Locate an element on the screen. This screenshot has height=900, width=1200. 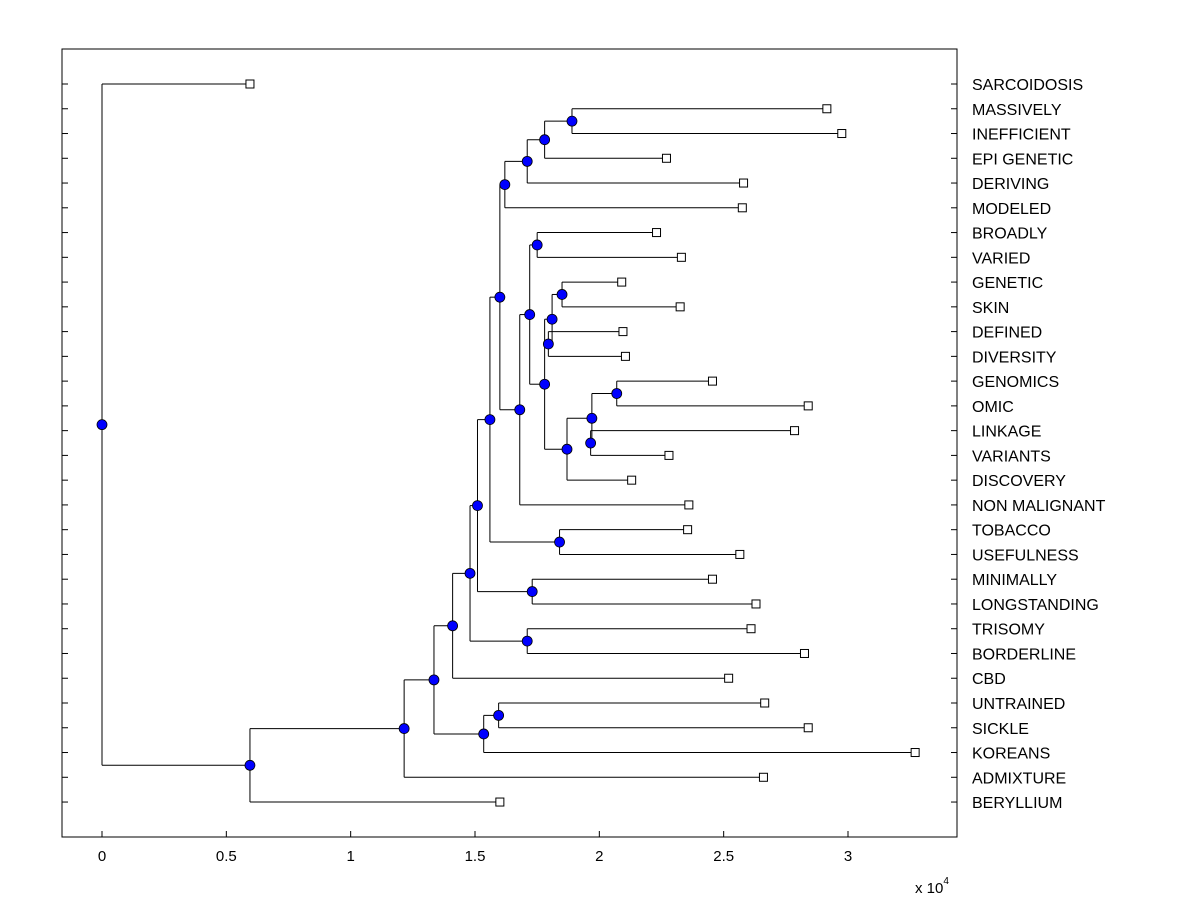
x-tick-label: 2.5 is located at coordinates (723, 856).